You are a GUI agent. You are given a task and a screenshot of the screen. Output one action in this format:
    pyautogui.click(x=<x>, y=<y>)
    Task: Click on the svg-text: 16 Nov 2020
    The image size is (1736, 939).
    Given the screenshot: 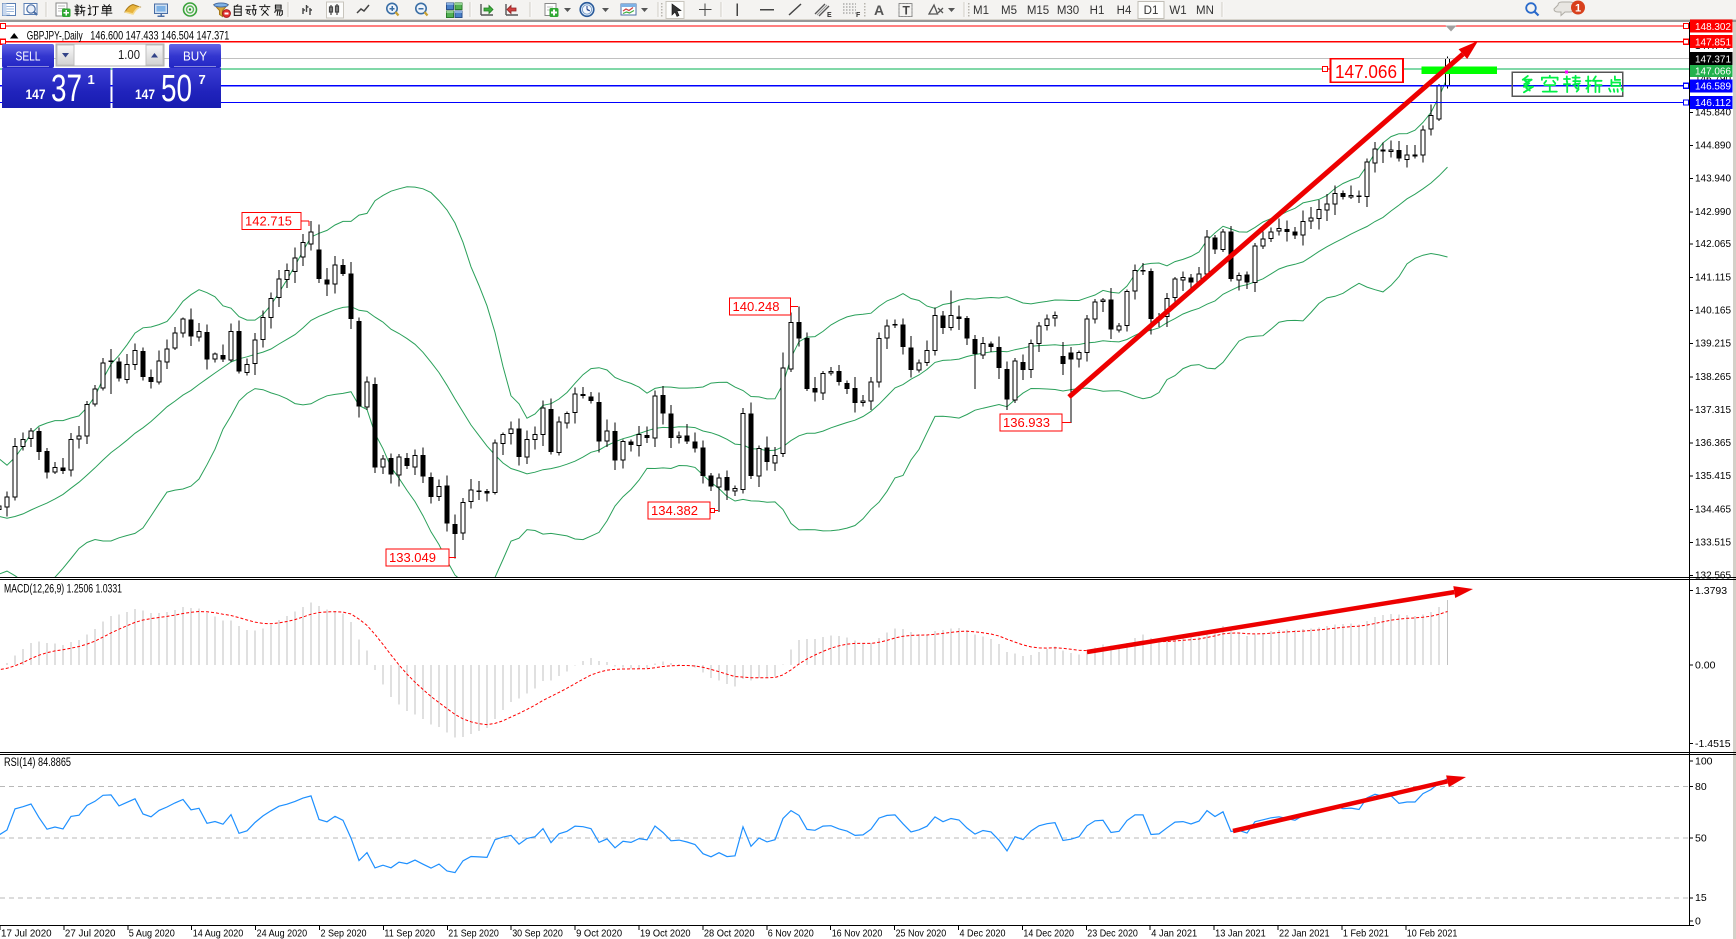 What is the action you would take?
    pyautogui.click(x=857, y=933)
    